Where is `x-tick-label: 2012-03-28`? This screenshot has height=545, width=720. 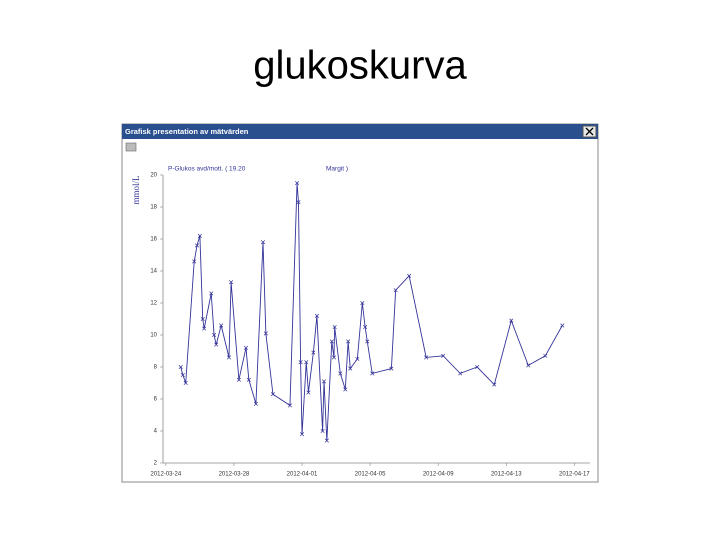
x-tick-label: 2012-03-28 is located at coordinates (234, 475).